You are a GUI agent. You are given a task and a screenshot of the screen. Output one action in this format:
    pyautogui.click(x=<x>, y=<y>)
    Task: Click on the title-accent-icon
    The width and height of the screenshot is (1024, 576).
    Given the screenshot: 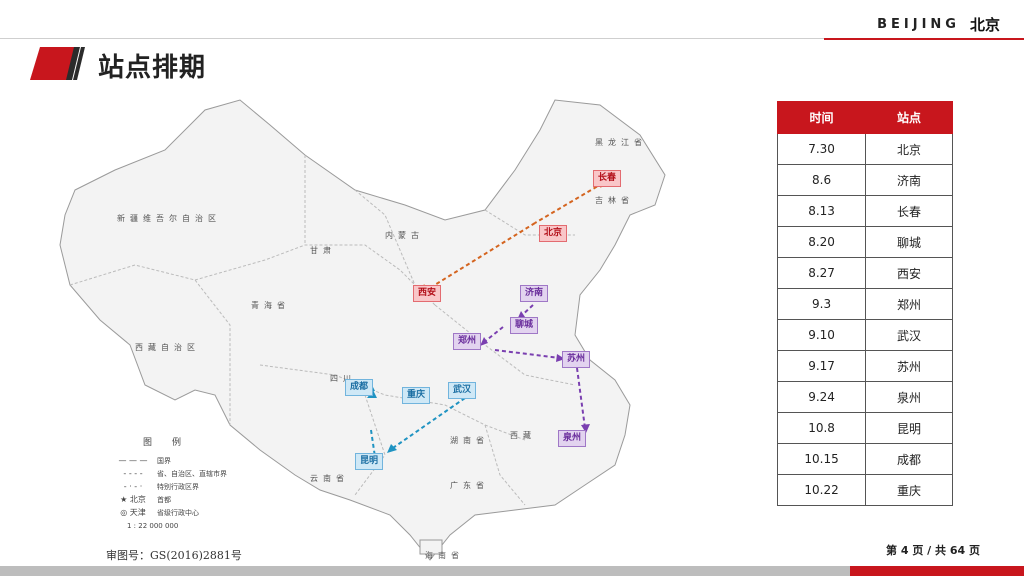 What is the action you would take?
    pyautogui.click(x=57, y=63)
    